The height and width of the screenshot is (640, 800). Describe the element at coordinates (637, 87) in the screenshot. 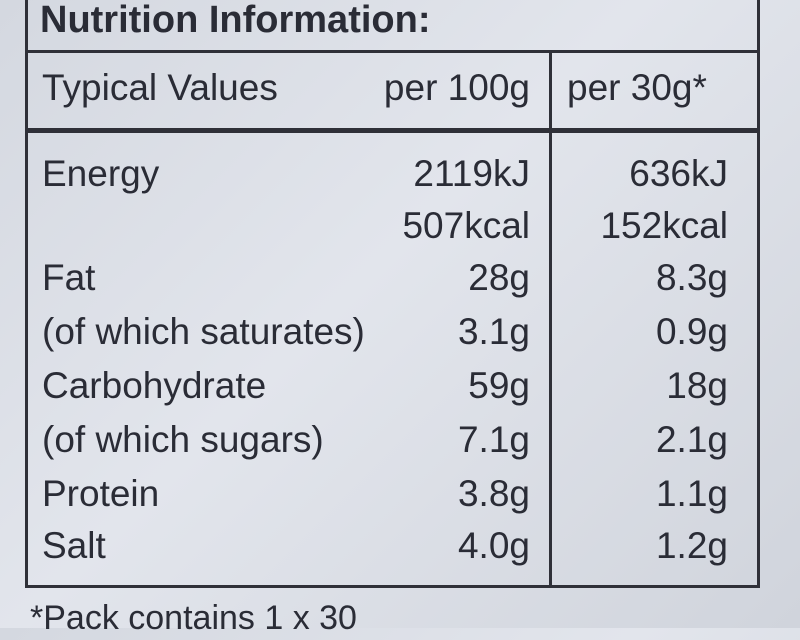

I see `header-per-30g: per 30g*` at that location.